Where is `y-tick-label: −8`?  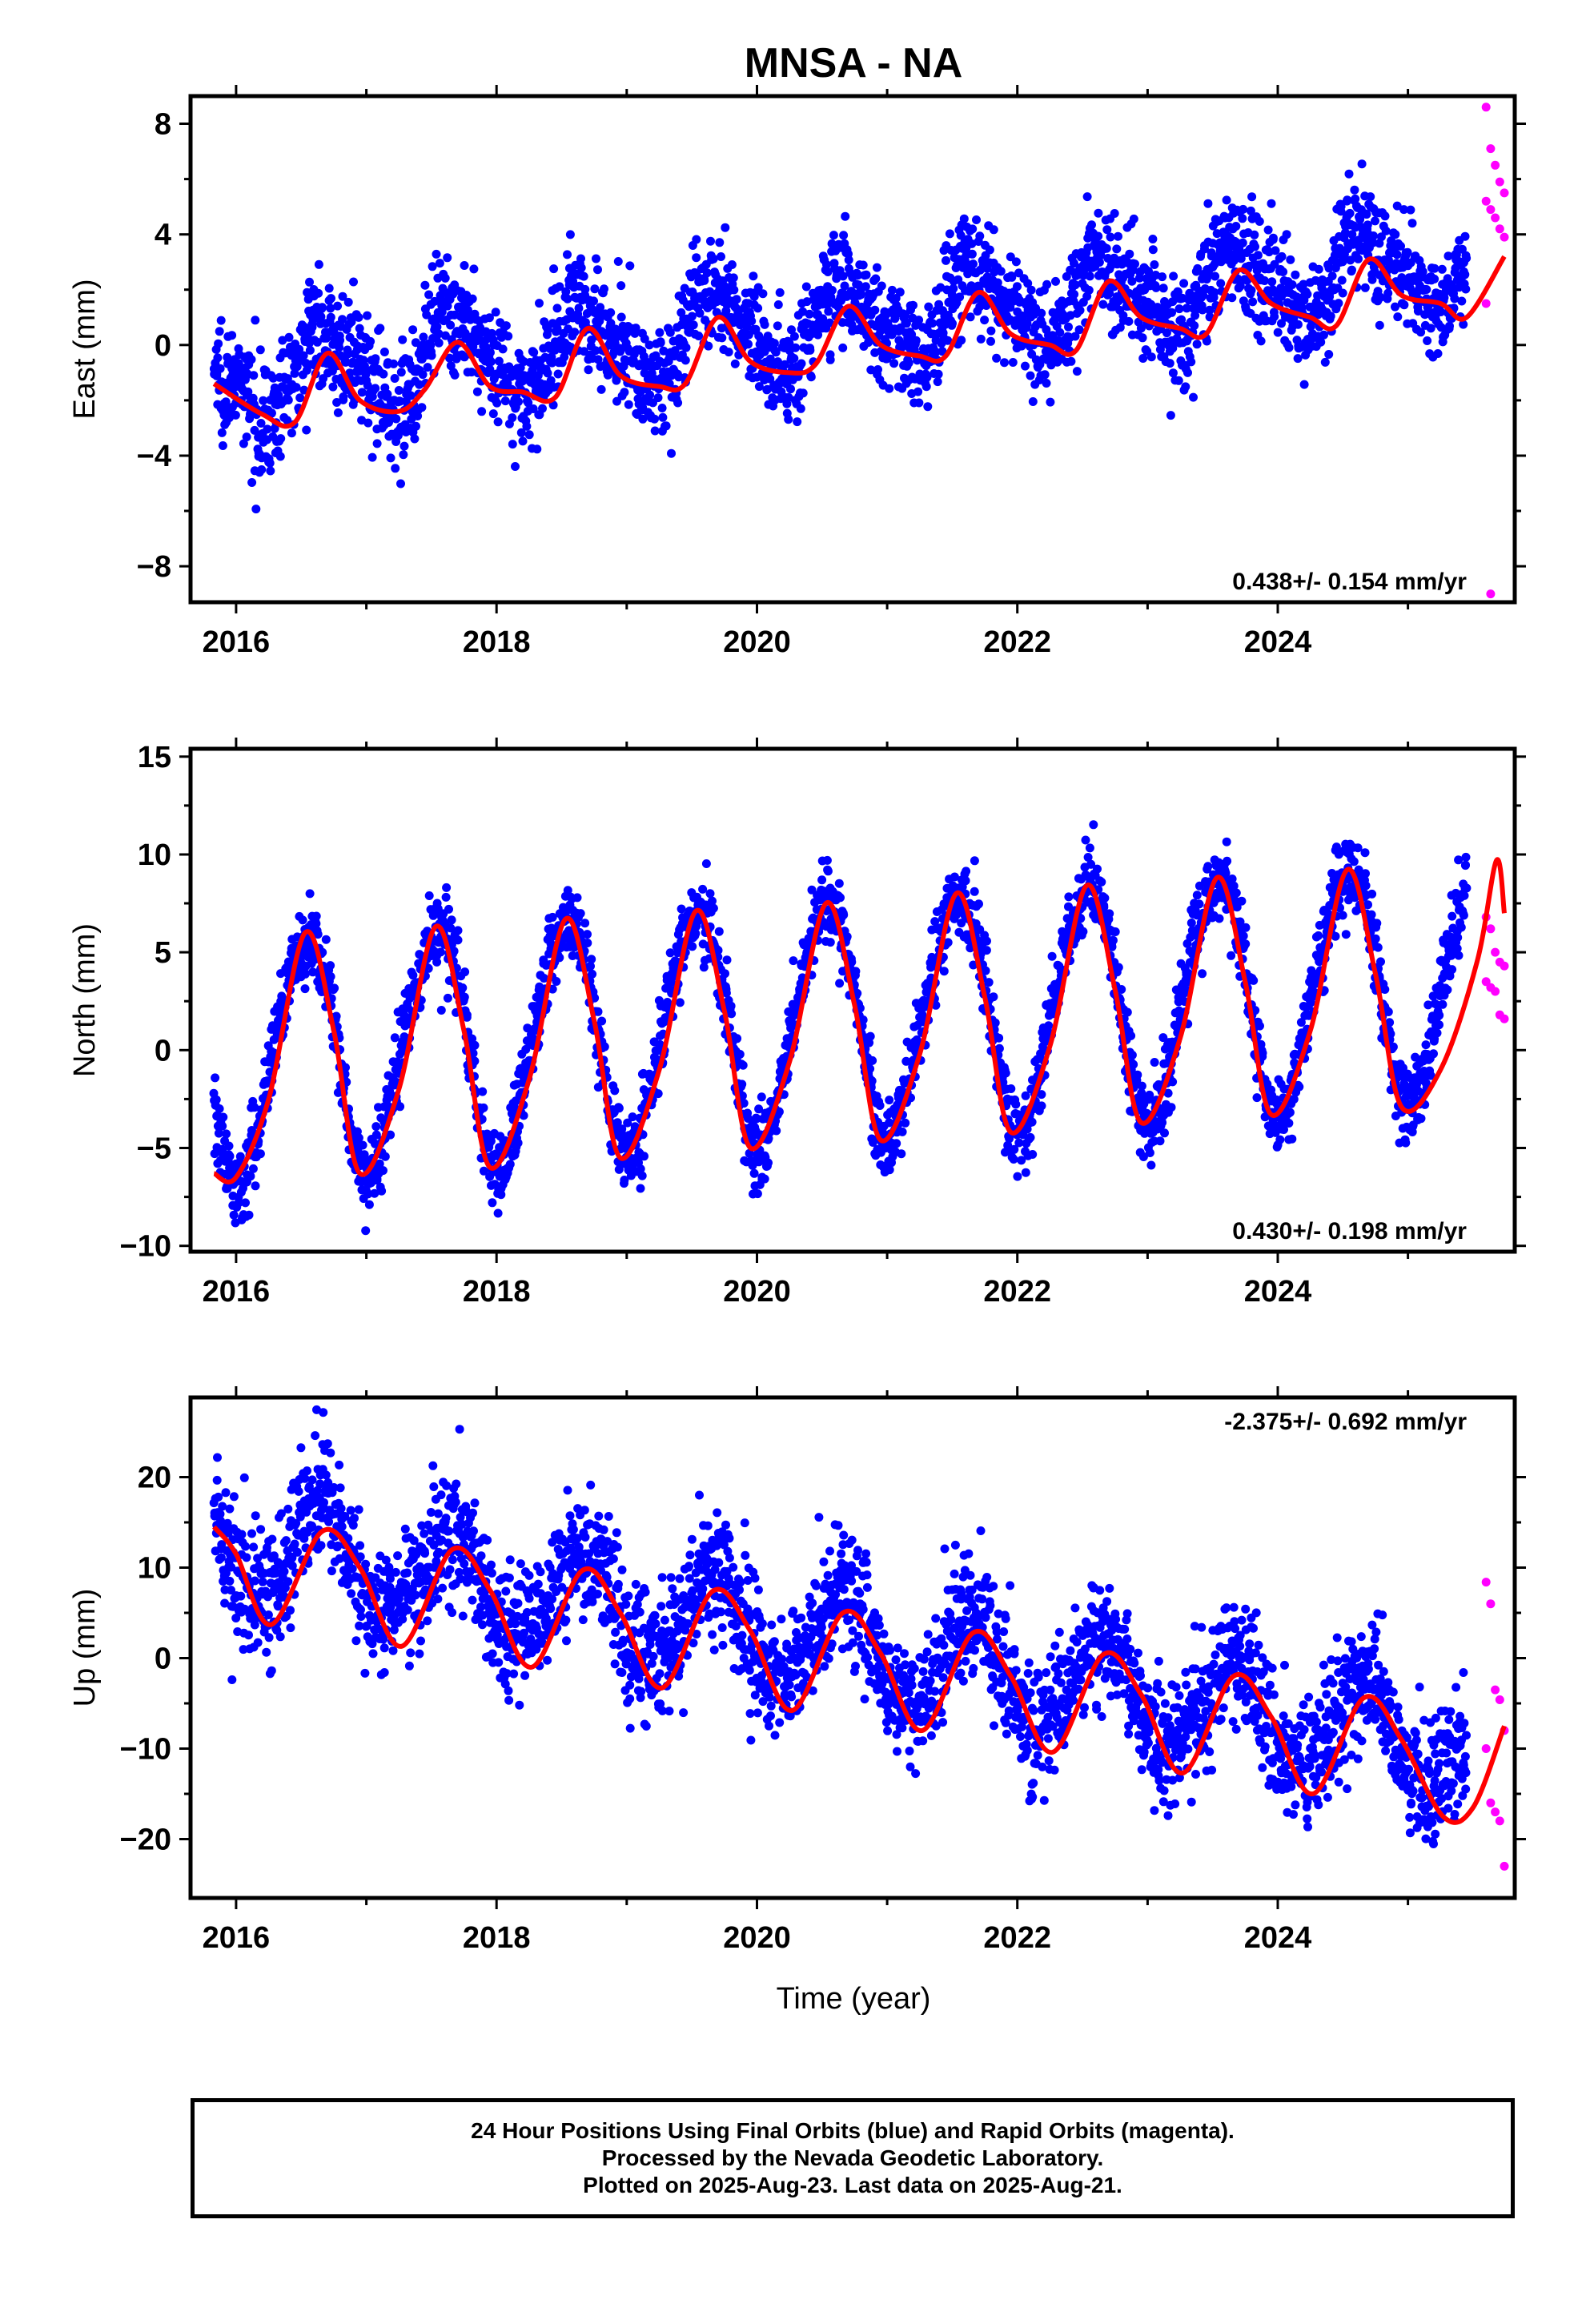
y-tick-label: −8 is located at coordinates (154, 567).